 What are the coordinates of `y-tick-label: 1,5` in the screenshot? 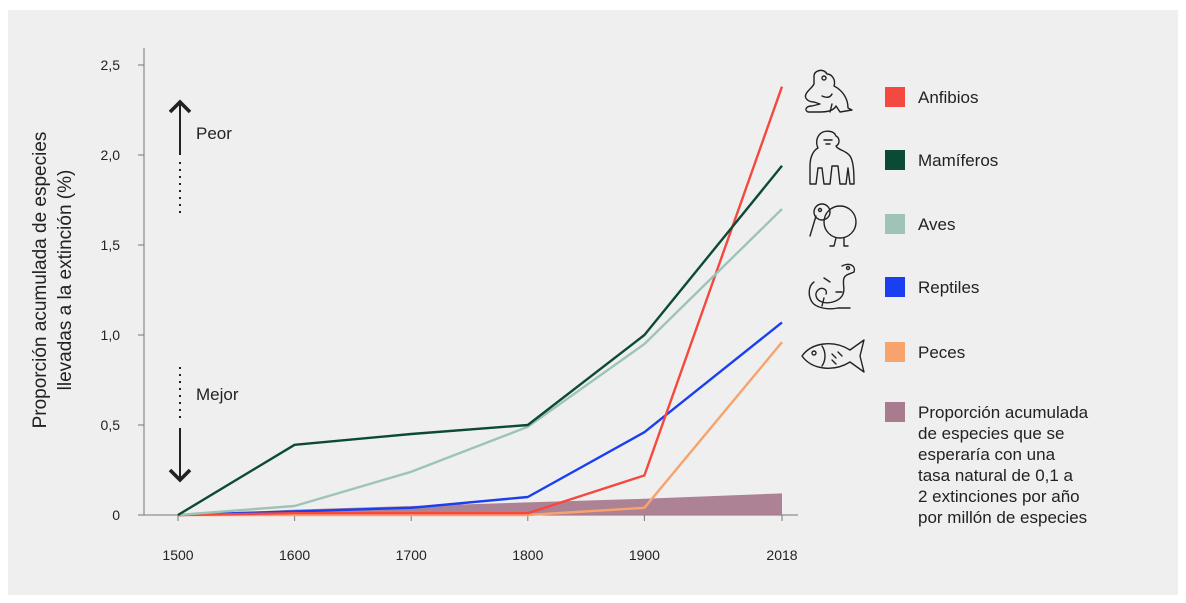 It's located at (111, 245).